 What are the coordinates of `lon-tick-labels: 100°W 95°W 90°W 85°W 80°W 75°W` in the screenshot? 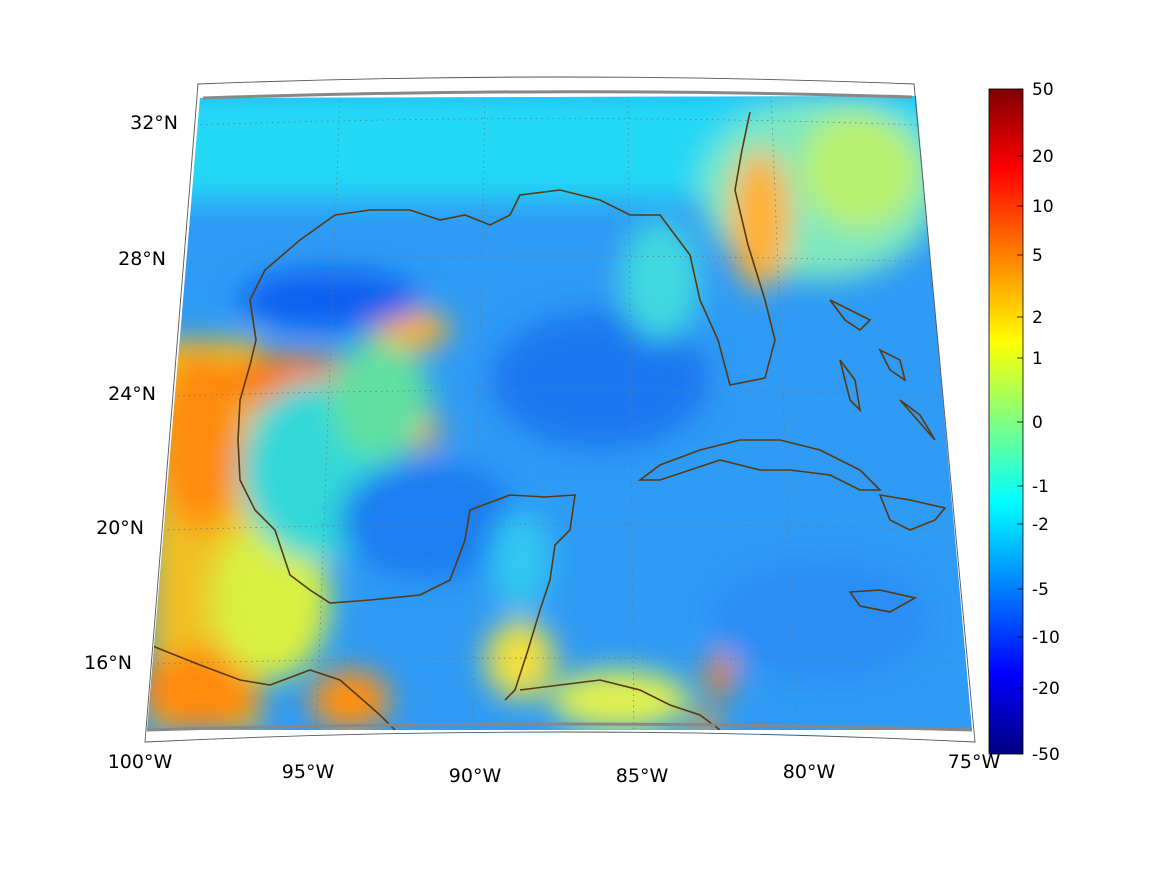 It's located at (554, 769).